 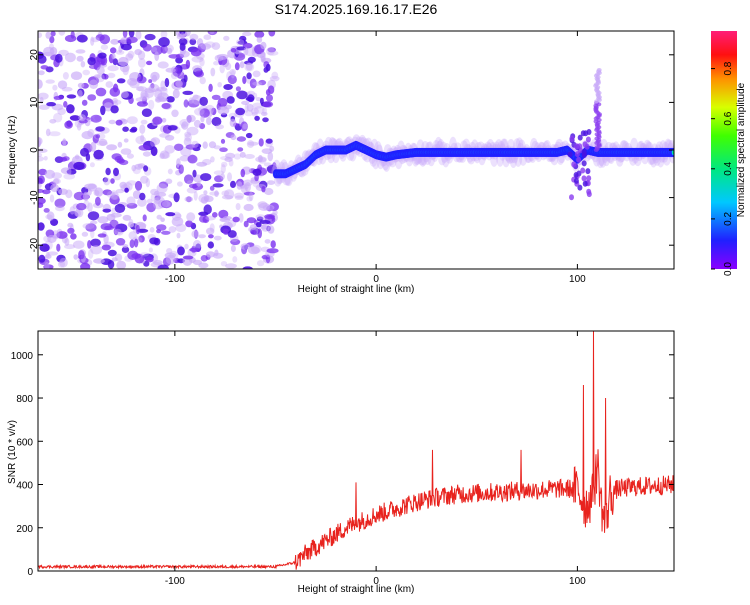 I want to click on noise-blobs, so click(x=159, y=150).